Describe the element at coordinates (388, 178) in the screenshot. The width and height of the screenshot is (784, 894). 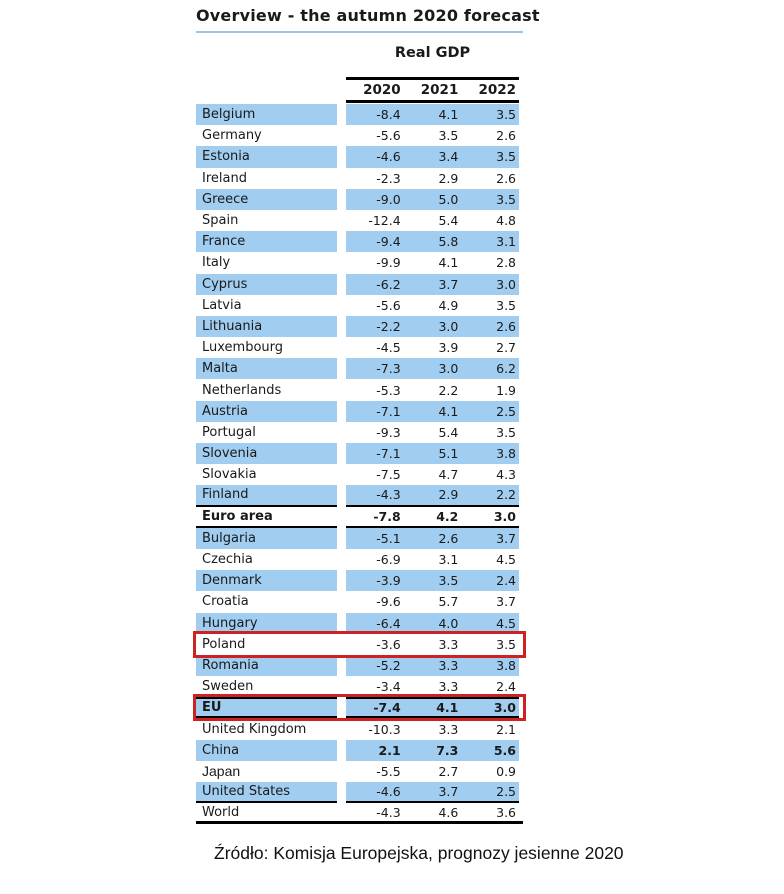
I see `cell-2020: -2.3` at that location.